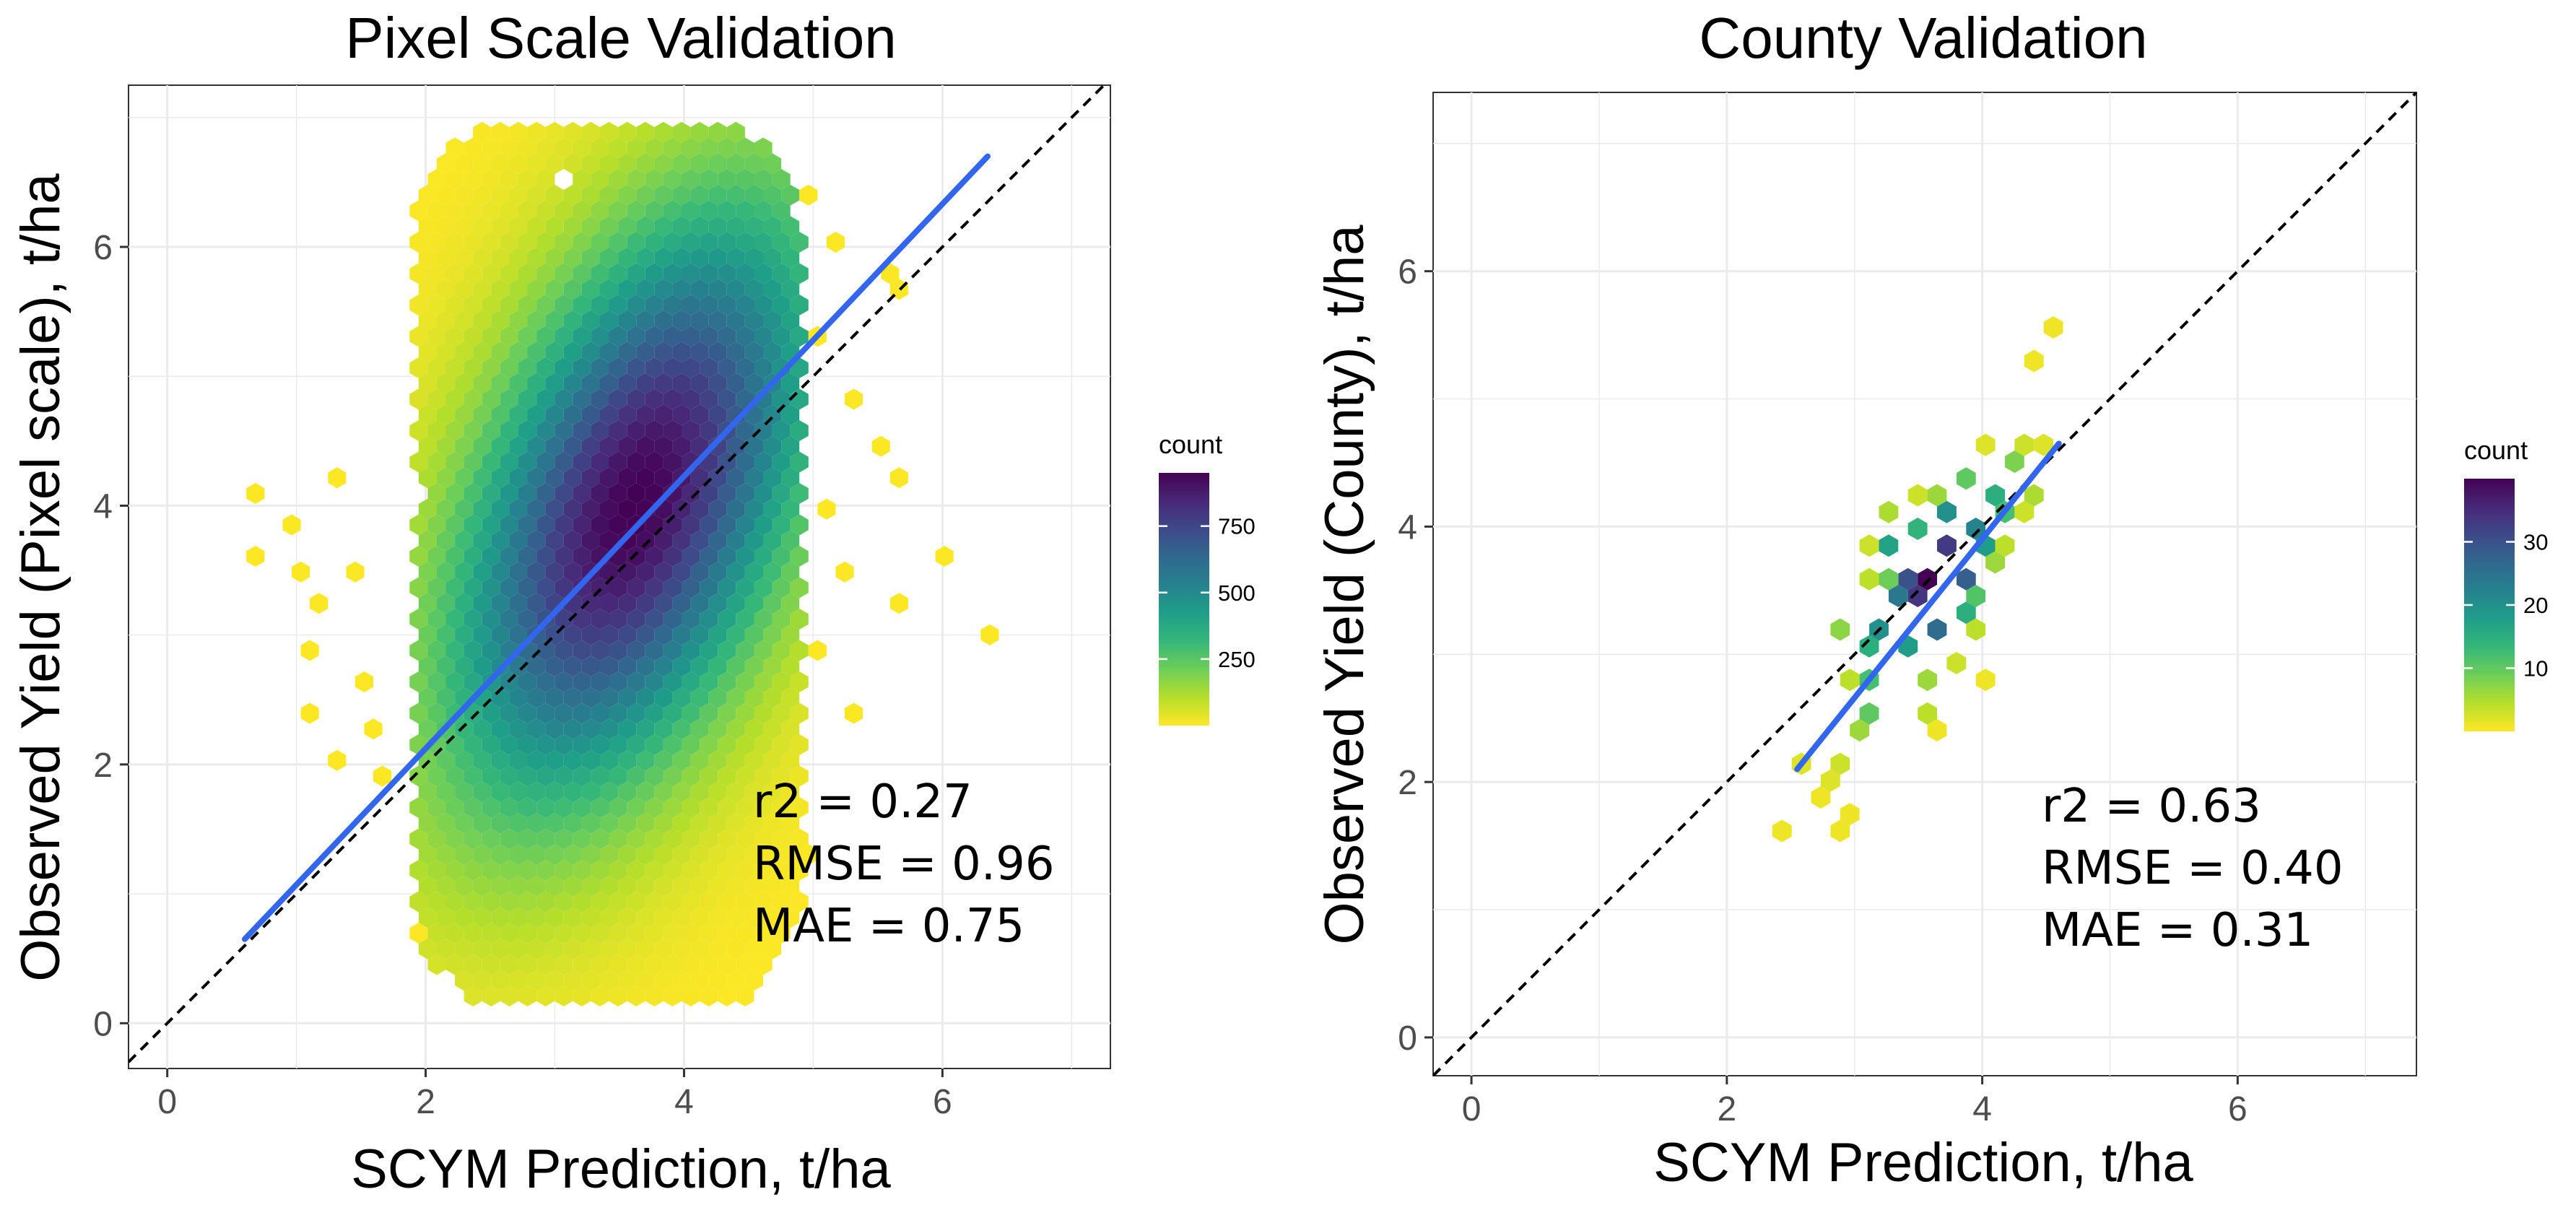 The height and width of the screenshot is (1210, 2576). Describe the element at coordinates (40, 577) in the screenshot. I see `y-axis-title: Observed Yield (Pixel scale), t/ha` at that location.